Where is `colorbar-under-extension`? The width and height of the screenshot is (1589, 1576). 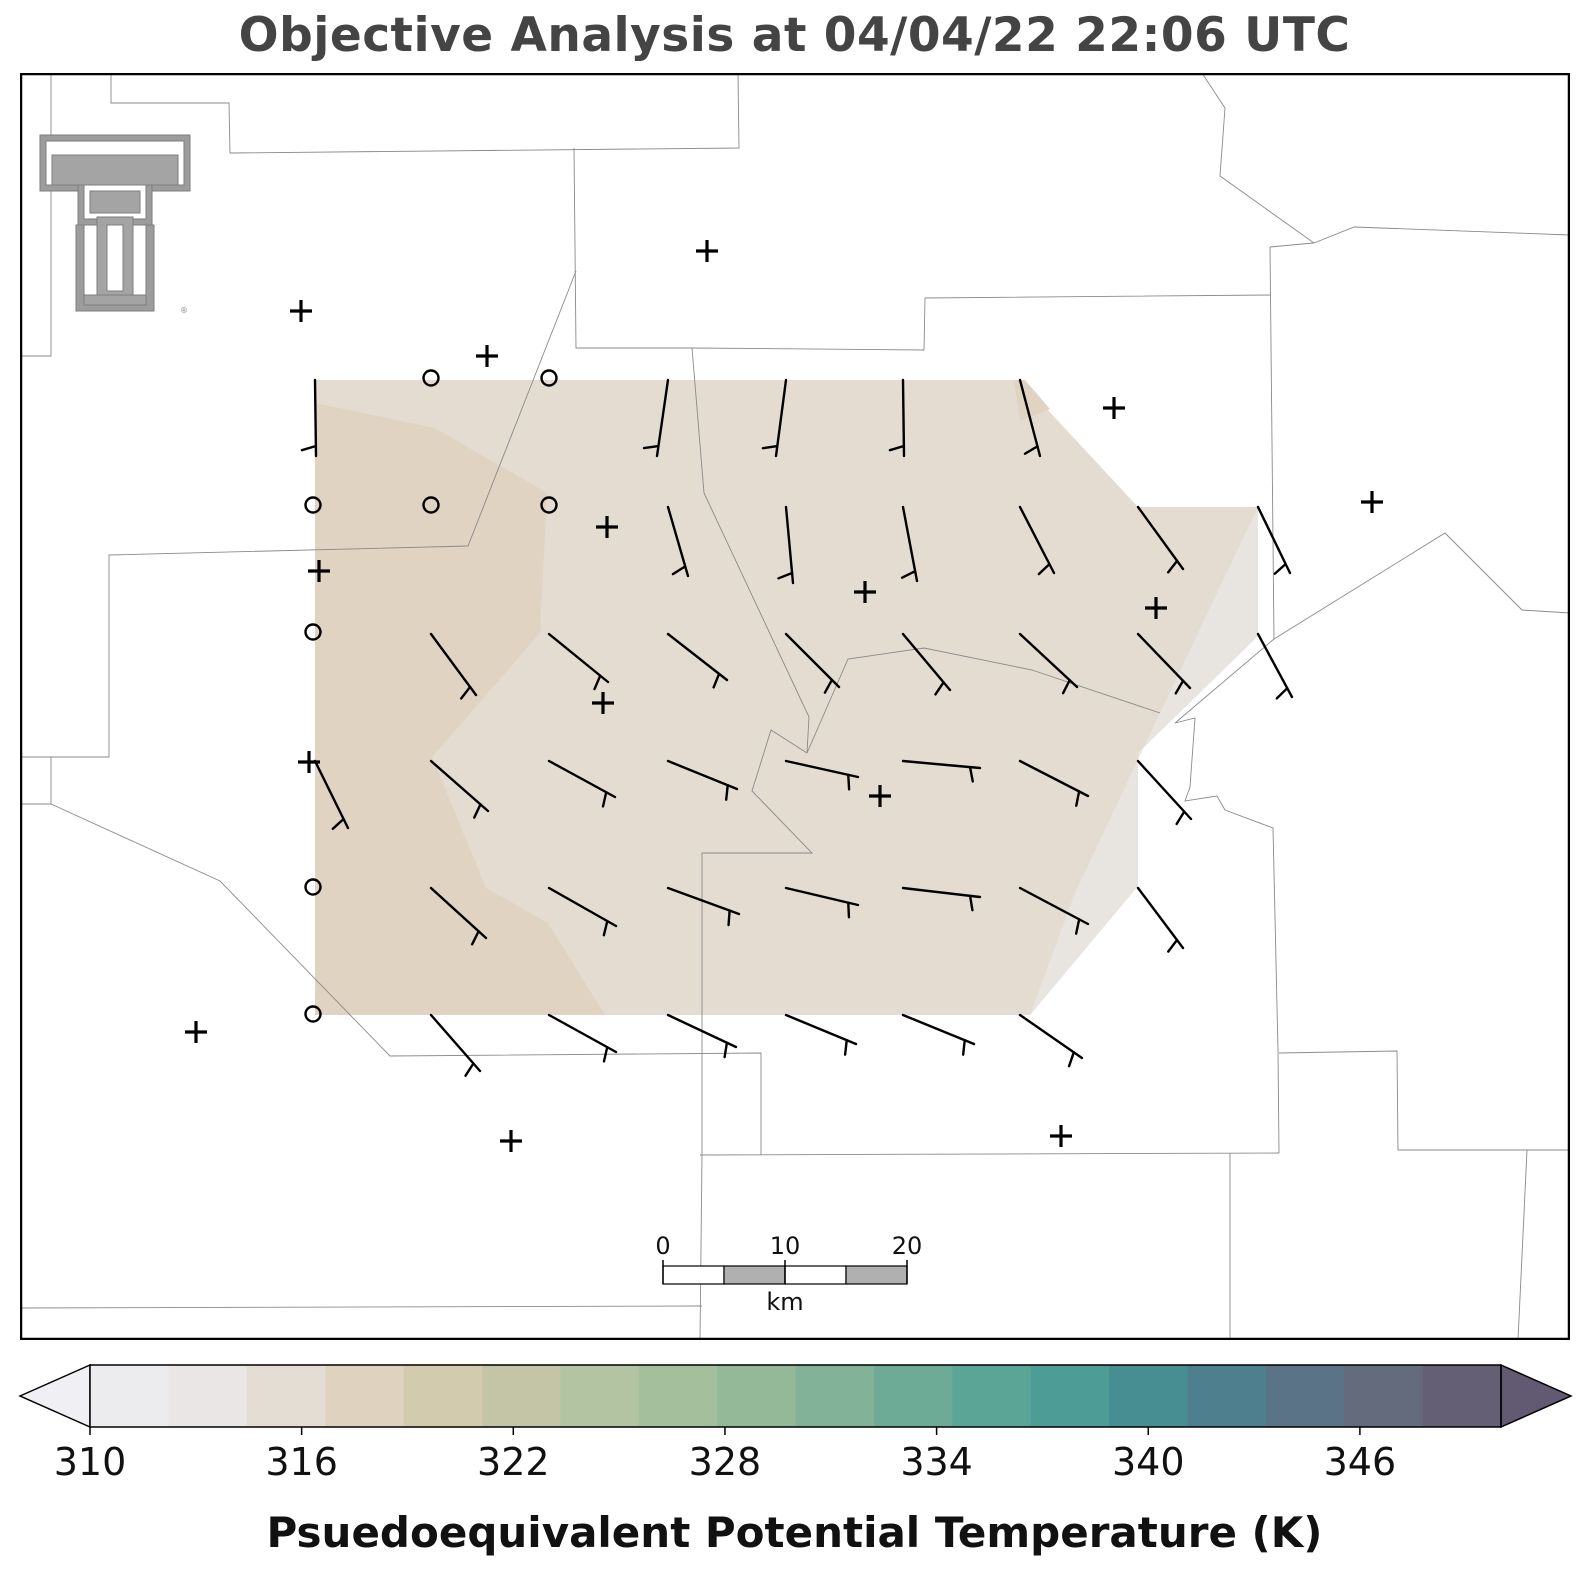
colorbar-under-extension is located at coordinates (54, 1396).